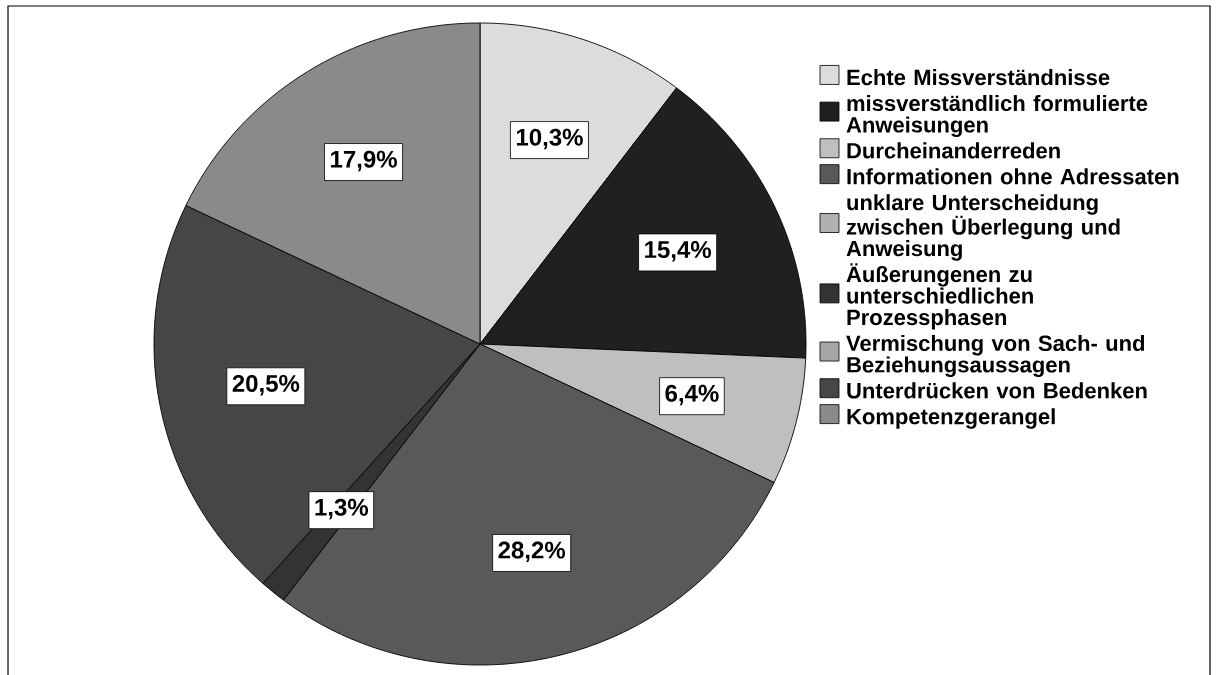  Describe the element at coordinates (978, 77) in the screenshot. I see `legend-label: Echte Missverständnisse` at that location.